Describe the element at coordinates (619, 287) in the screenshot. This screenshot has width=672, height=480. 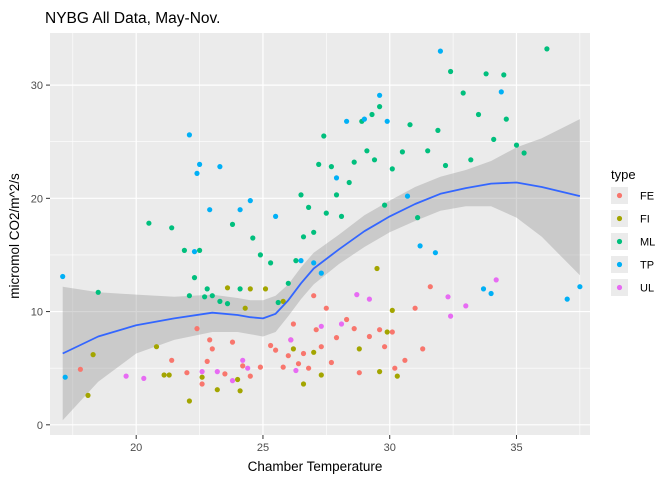
I see `legend-key-ul` at that location.